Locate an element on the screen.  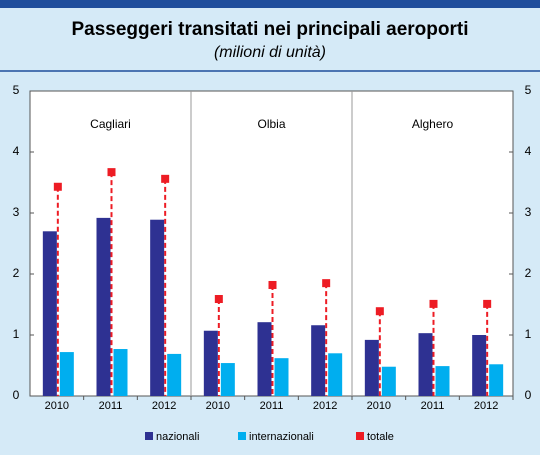
group-label: Olbia is located at coordinates (271, 124).